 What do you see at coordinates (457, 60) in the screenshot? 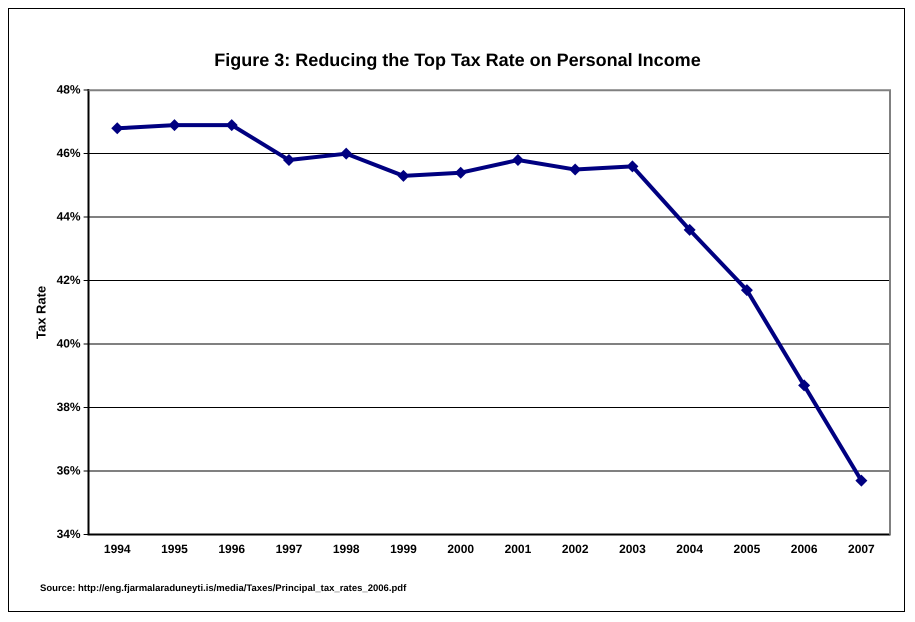
I see `chart-title: Figure 3: Reducing the Top Tax Rate on Personal Income` at bounding box center [457, 60].